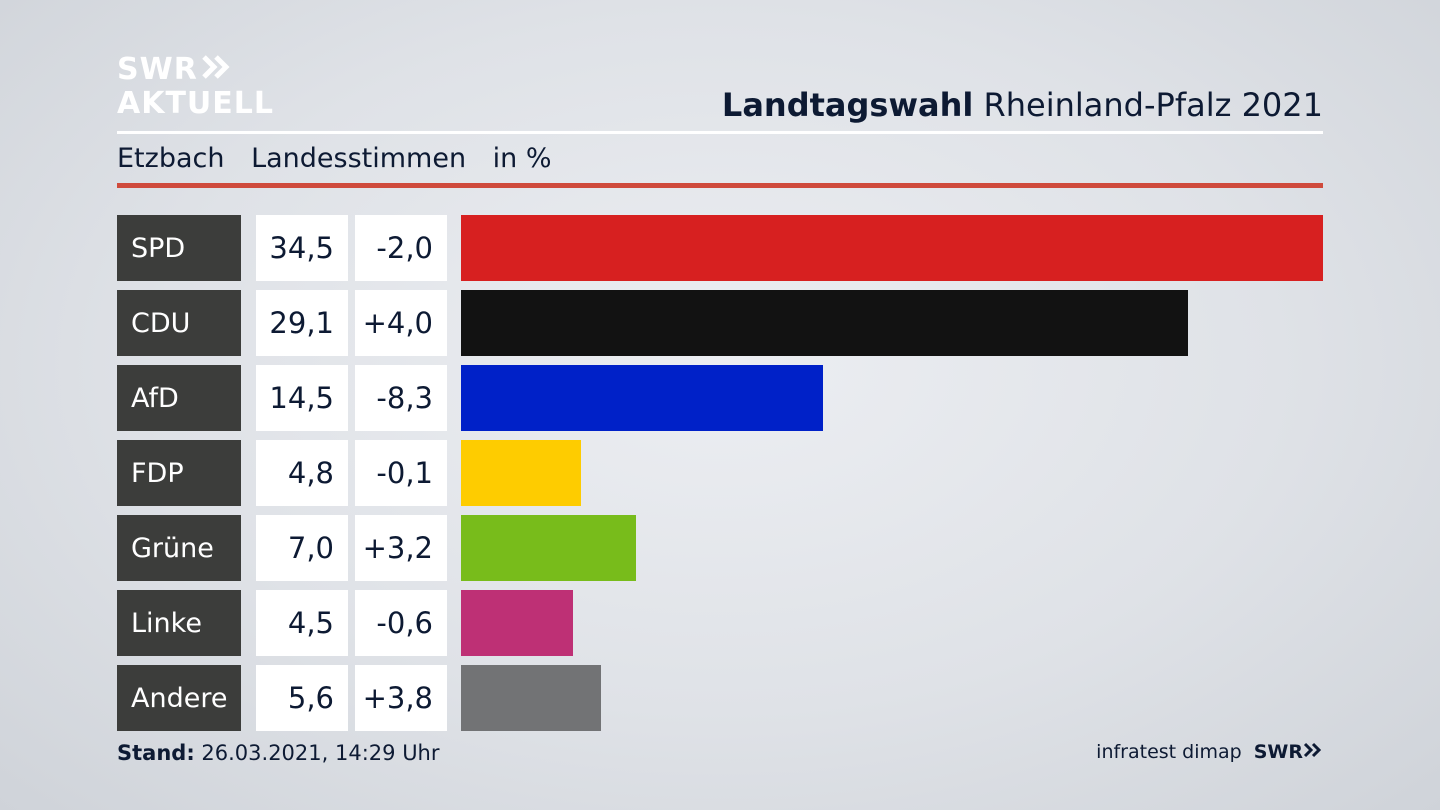 The height and width of the screenshot is (810, 1440). I want to click on result-row: AfD 14,5 -8,3, so click(720, 398).